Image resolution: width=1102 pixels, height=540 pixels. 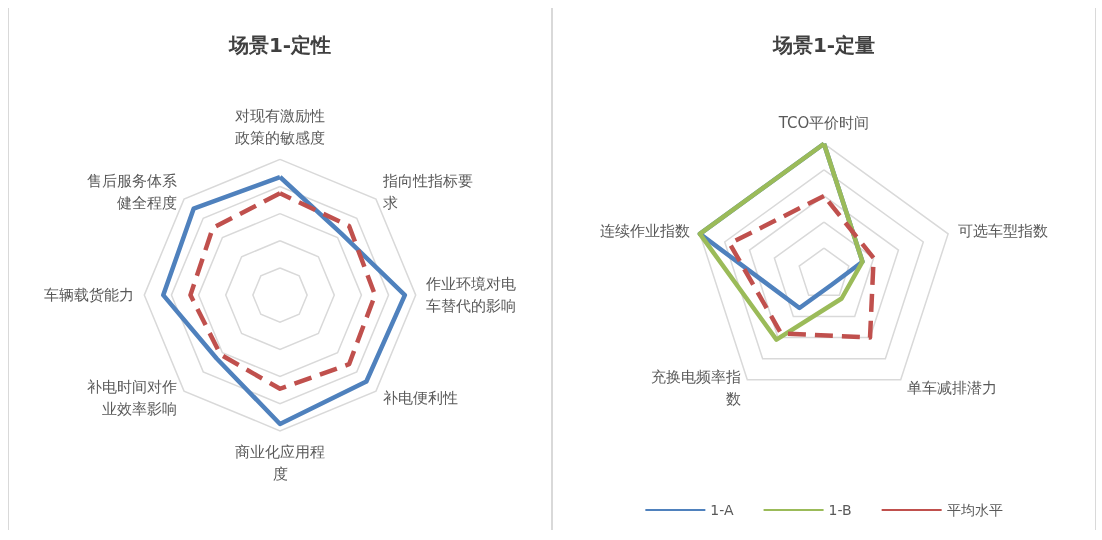 What do you see at coordinates (645, 230) in the screenshot?
I see `spoke-label: 连续作业指数` at bounding box center [645, 230].